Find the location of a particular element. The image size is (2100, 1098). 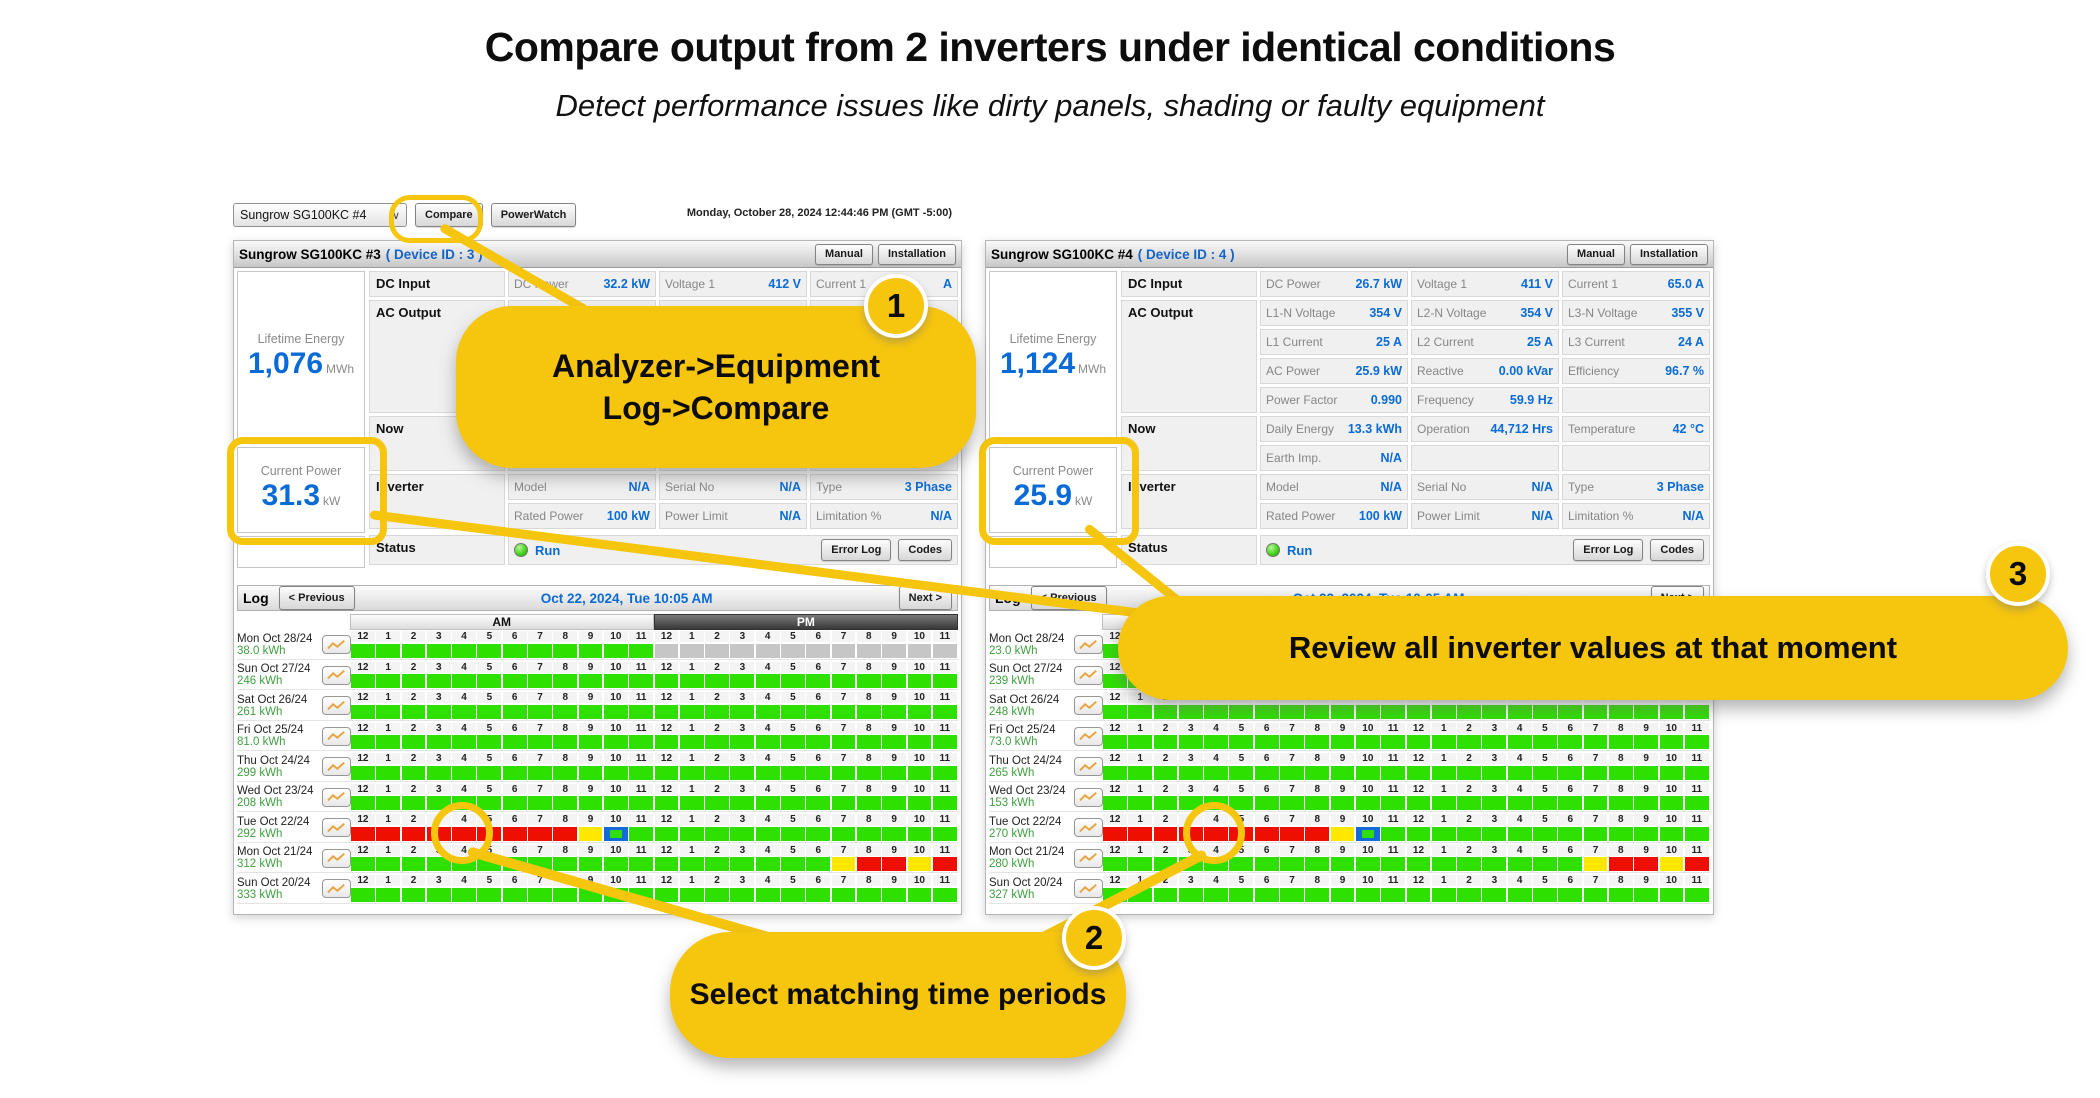

manual-button: Manual is located at coordinates (1596, 254).